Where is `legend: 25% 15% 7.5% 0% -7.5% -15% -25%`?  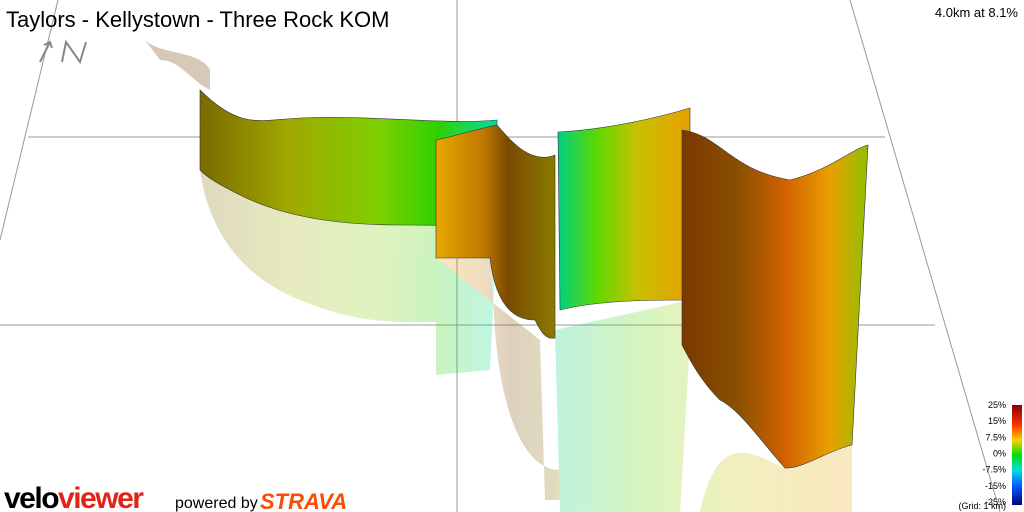 legend: 25% 15% 7.5% 0% -7.5% -15% -25% is located at coordinates (994, 453).